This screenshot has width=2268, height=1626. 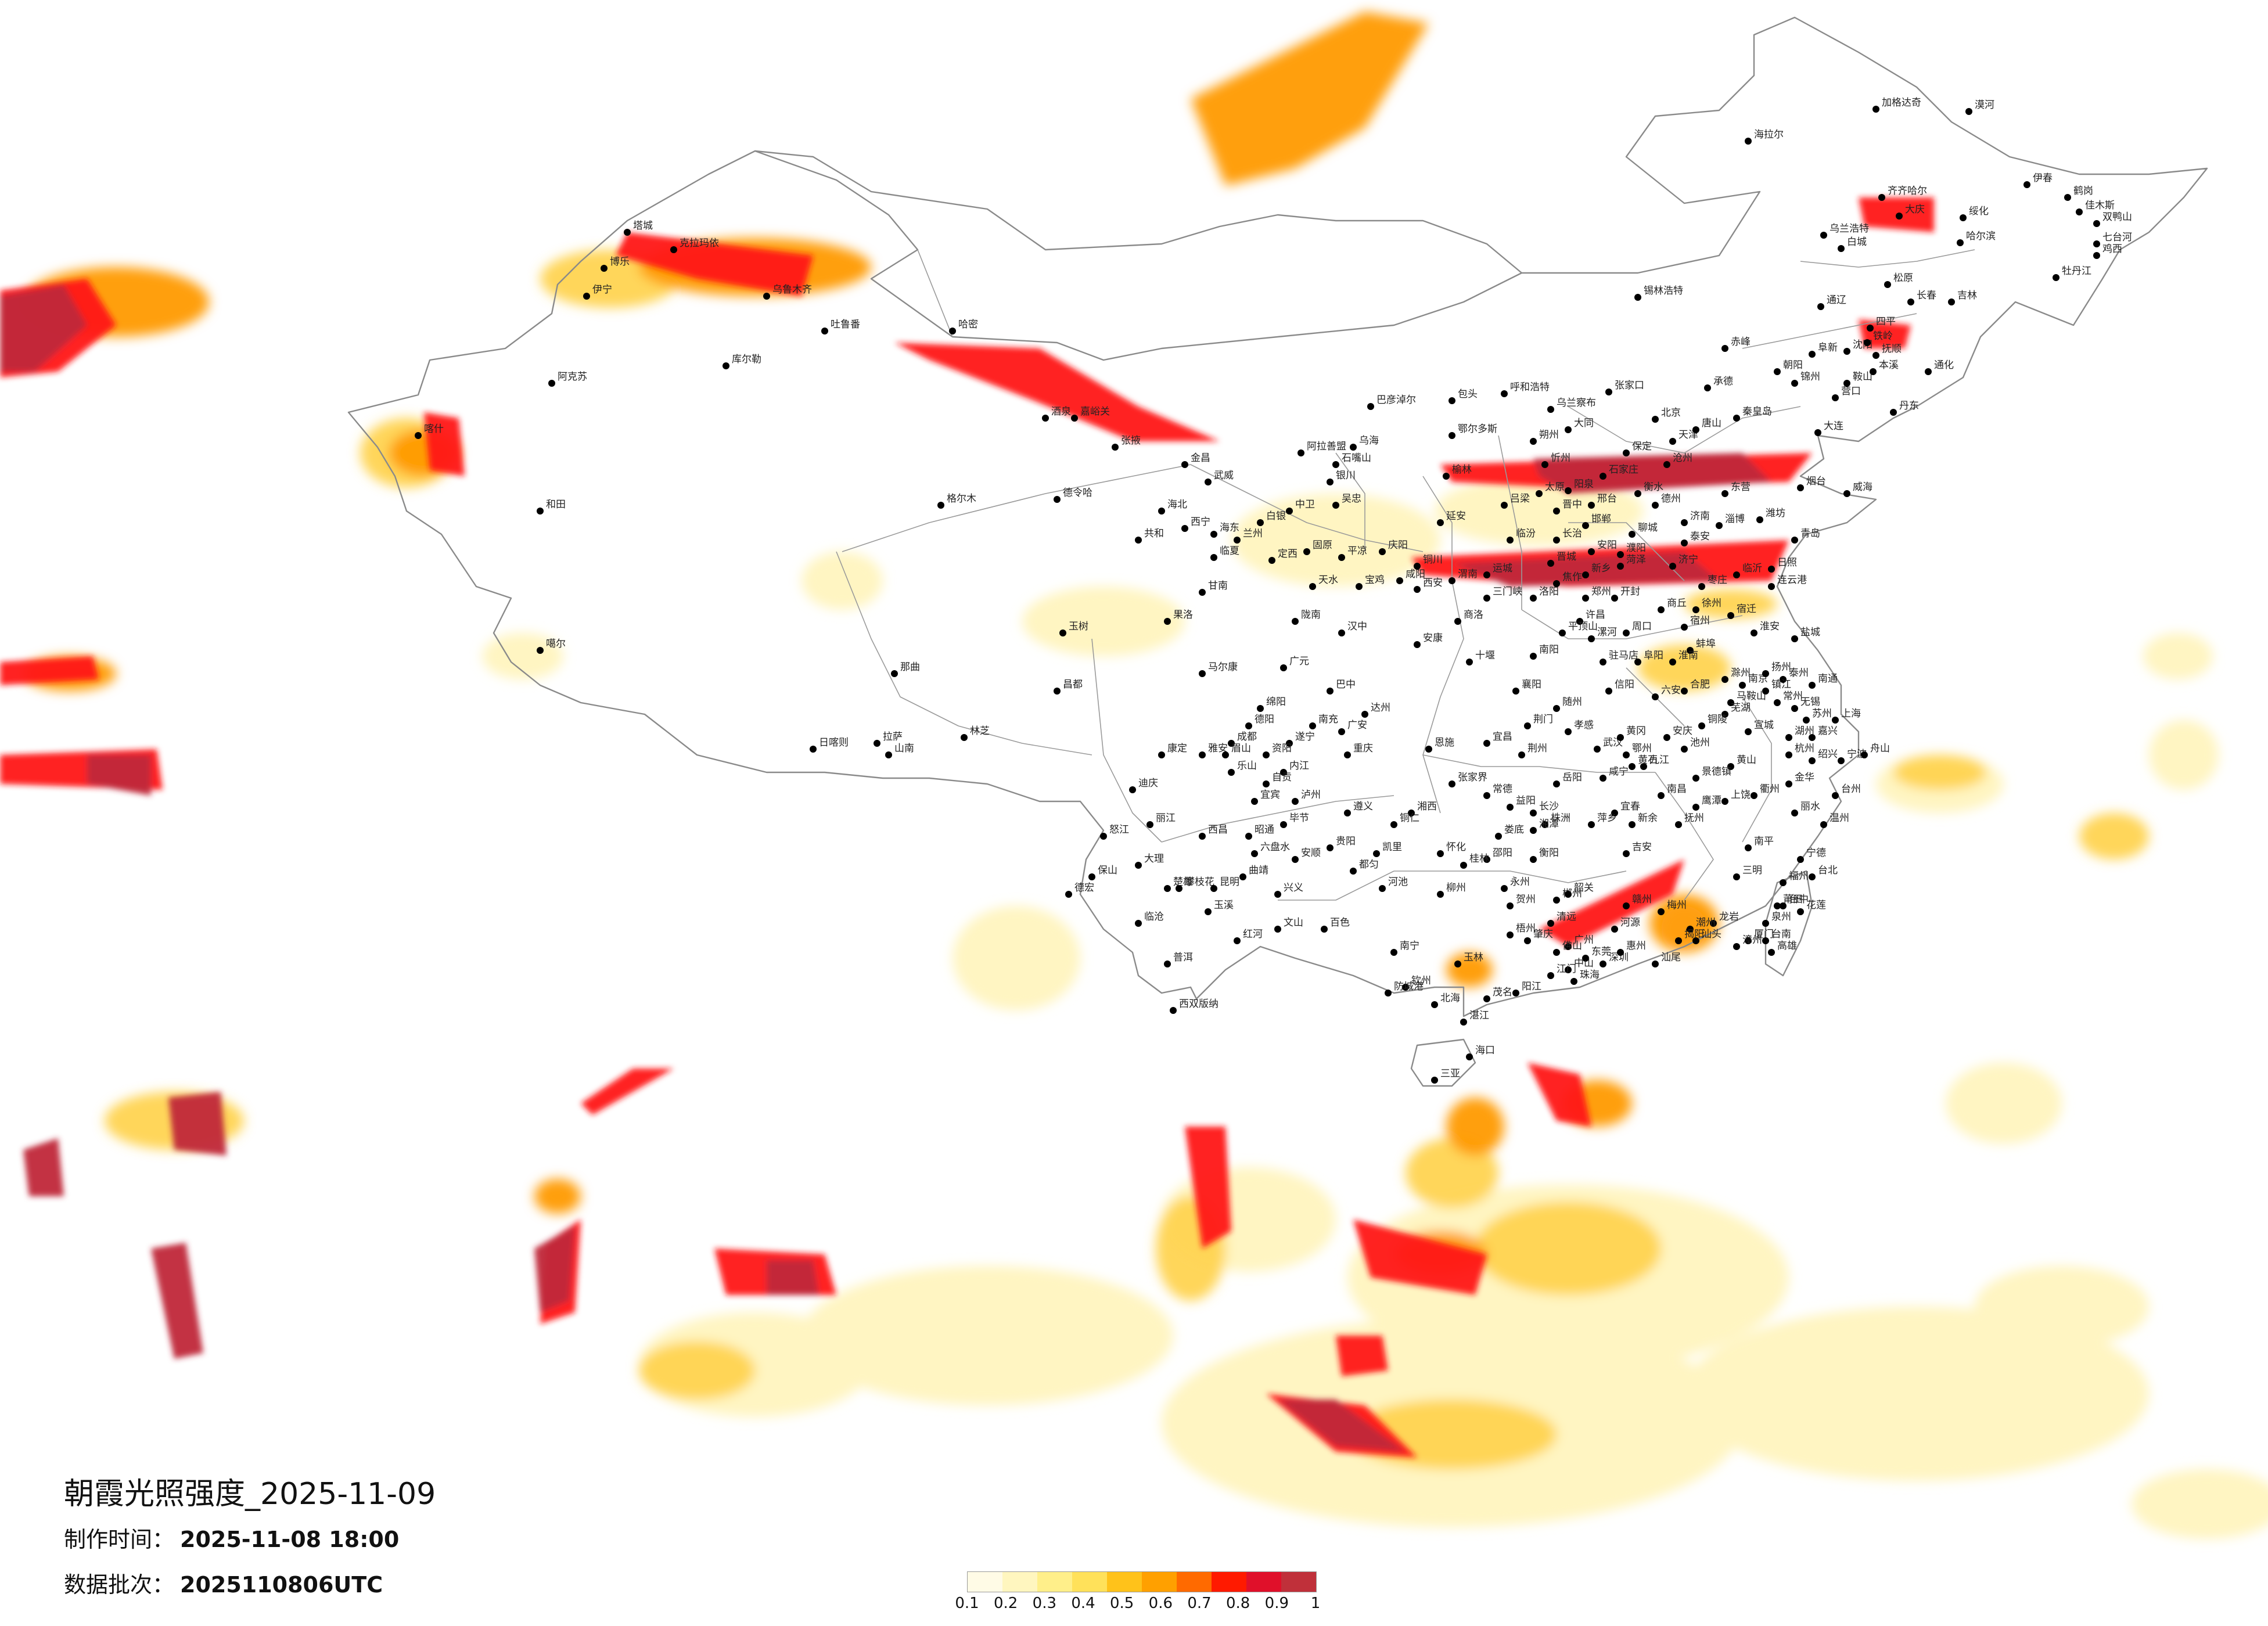 I want to click on city-label: 舟山, so click(x=1880, y=748).